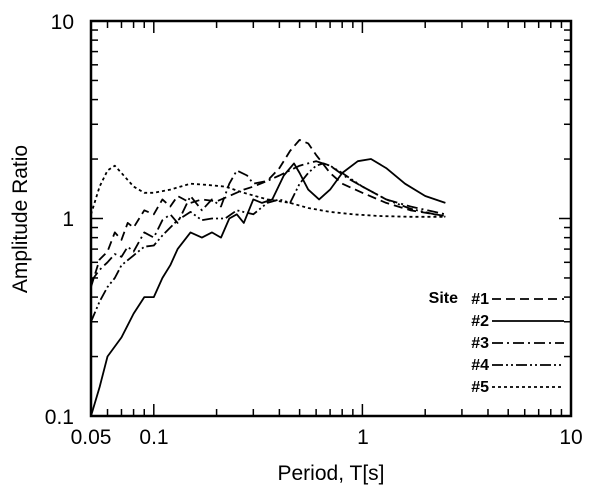 The height and width of the screenshot is (493, 604). I want to click on x-axis-title: Period, T[s], so click(331, 473).